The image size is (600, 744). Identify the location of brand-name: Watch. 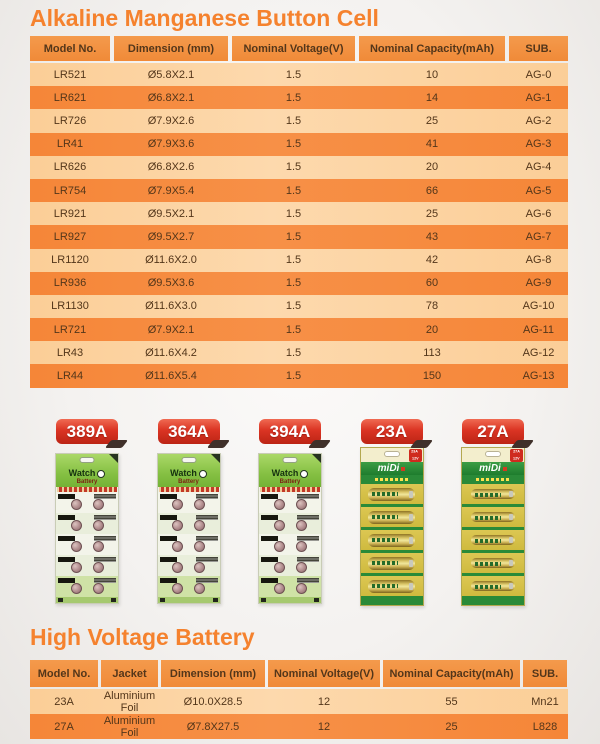
(188, 473).